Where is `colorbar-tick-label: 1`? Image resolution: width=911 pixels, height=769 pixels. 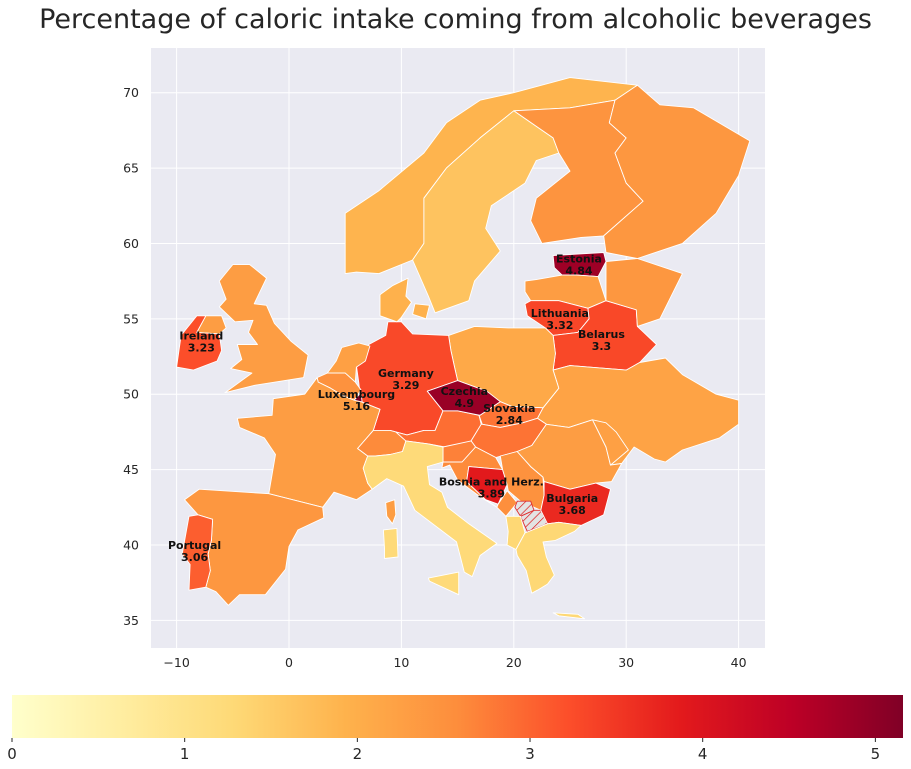
colorbar-tick-label: 1 is located at coordinates (185, 754).